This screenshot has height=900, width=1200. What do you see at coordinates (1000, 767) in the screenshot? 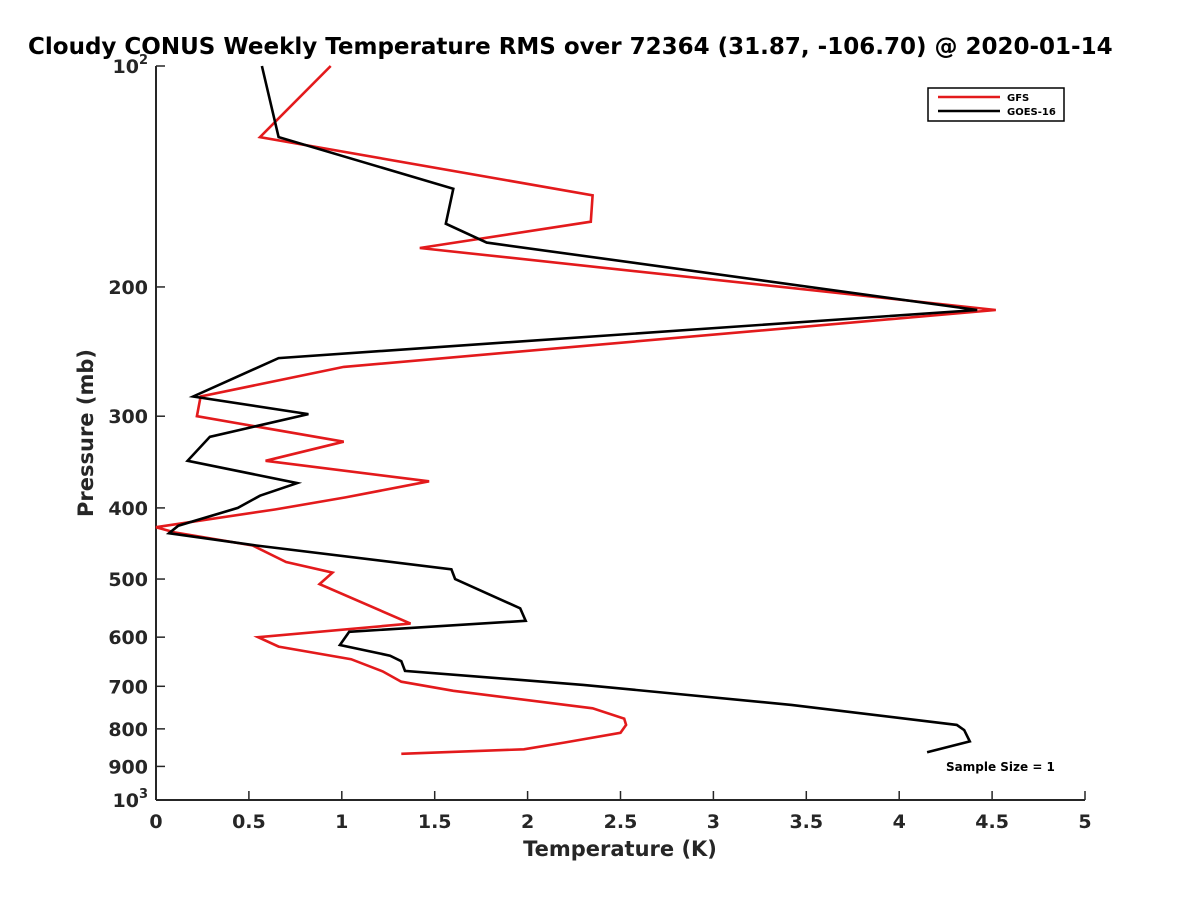
I see `sample-size-annotation: Sample Size = 1` at bounding box center [1000, 767].